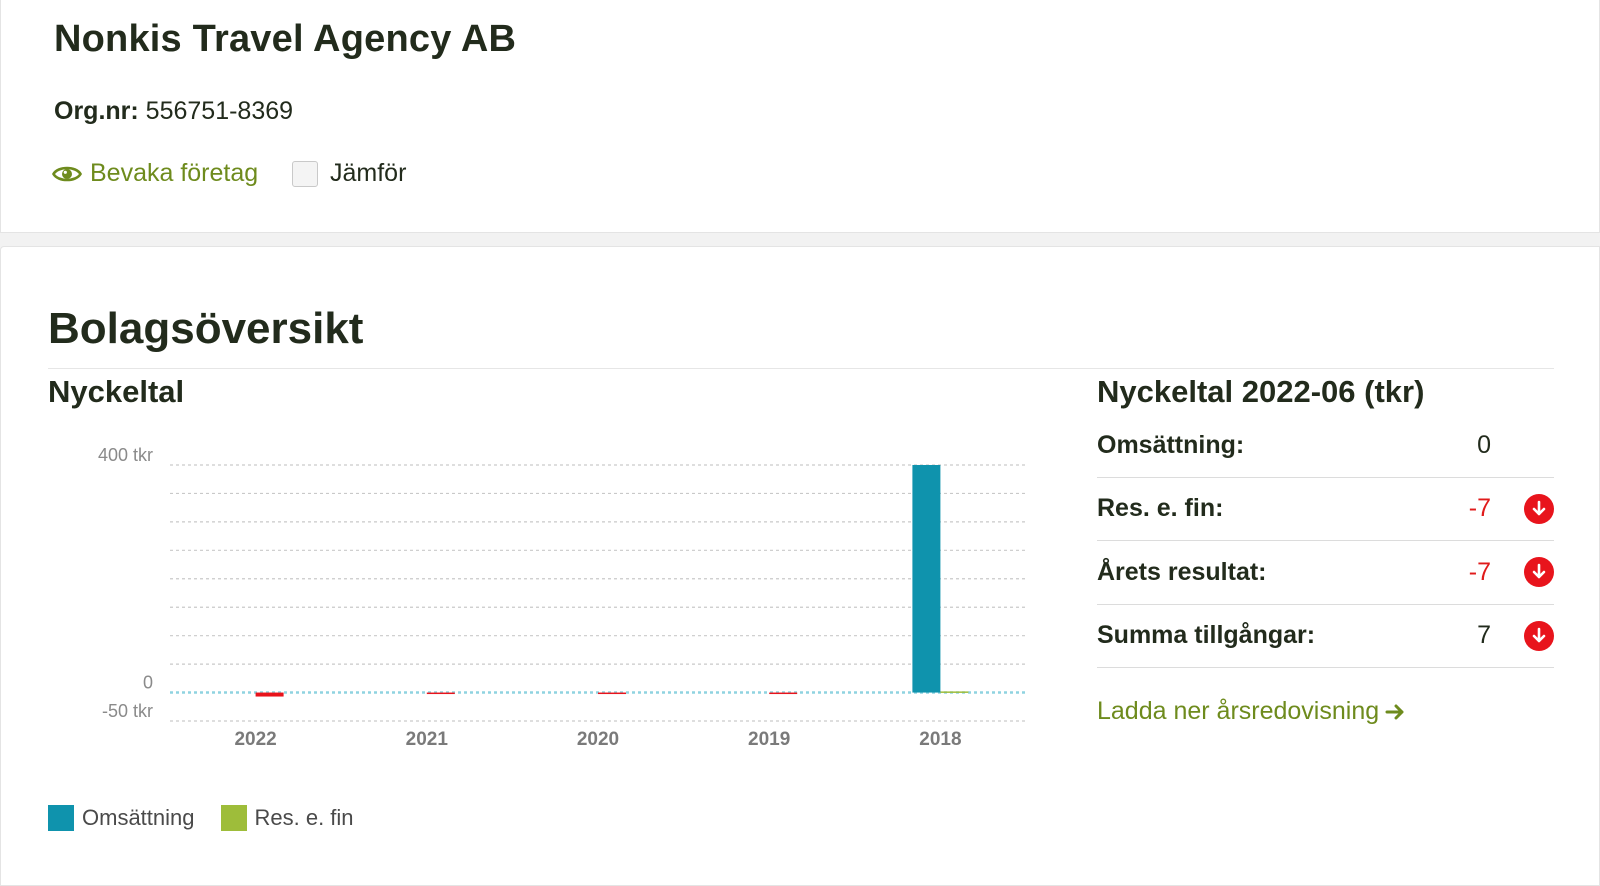 Image resolution: width=1600 pixels, height=886 pixels. What do you see at coordinates (926, 579) in the screenshot?
I see `bar-omsattning-2018` at bounding box center [926, 579].